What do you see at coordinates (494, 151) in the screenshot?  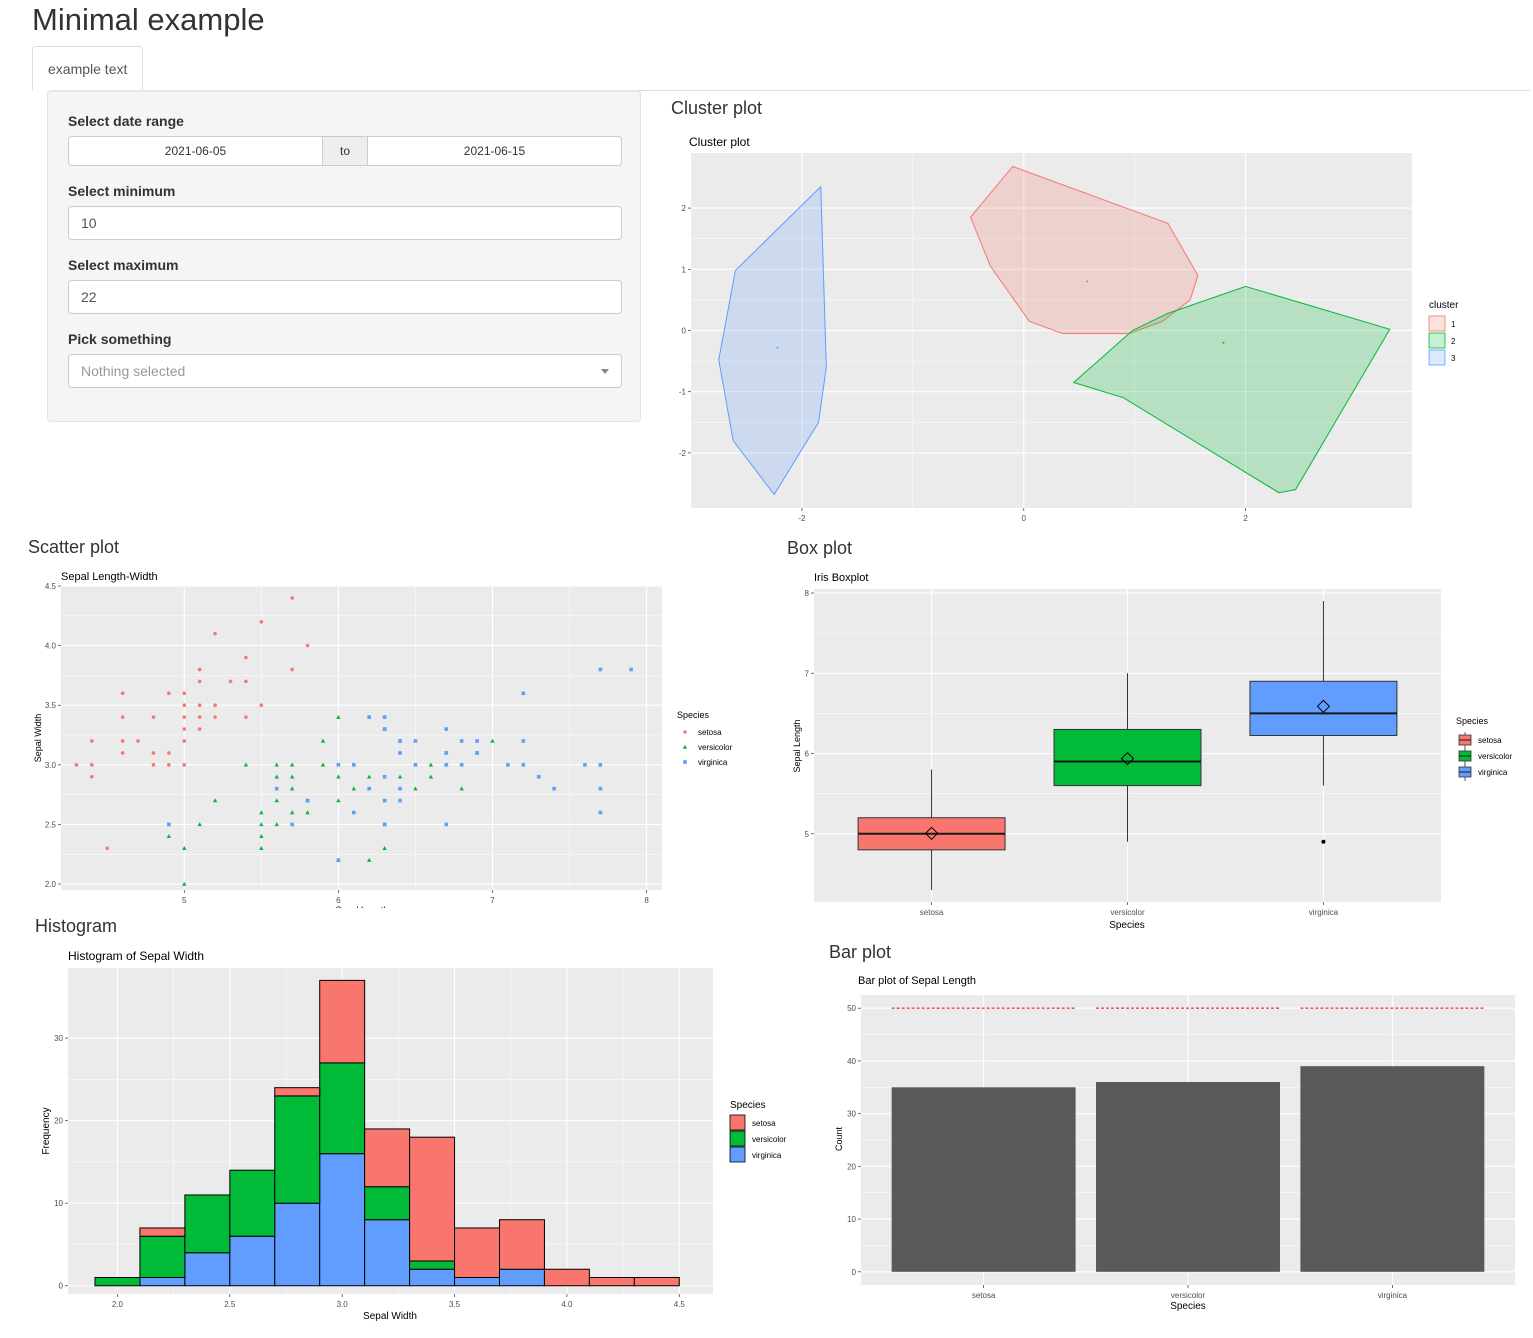 I see `date-end-input: 2021-06-15` at bounding box center [494, 151].